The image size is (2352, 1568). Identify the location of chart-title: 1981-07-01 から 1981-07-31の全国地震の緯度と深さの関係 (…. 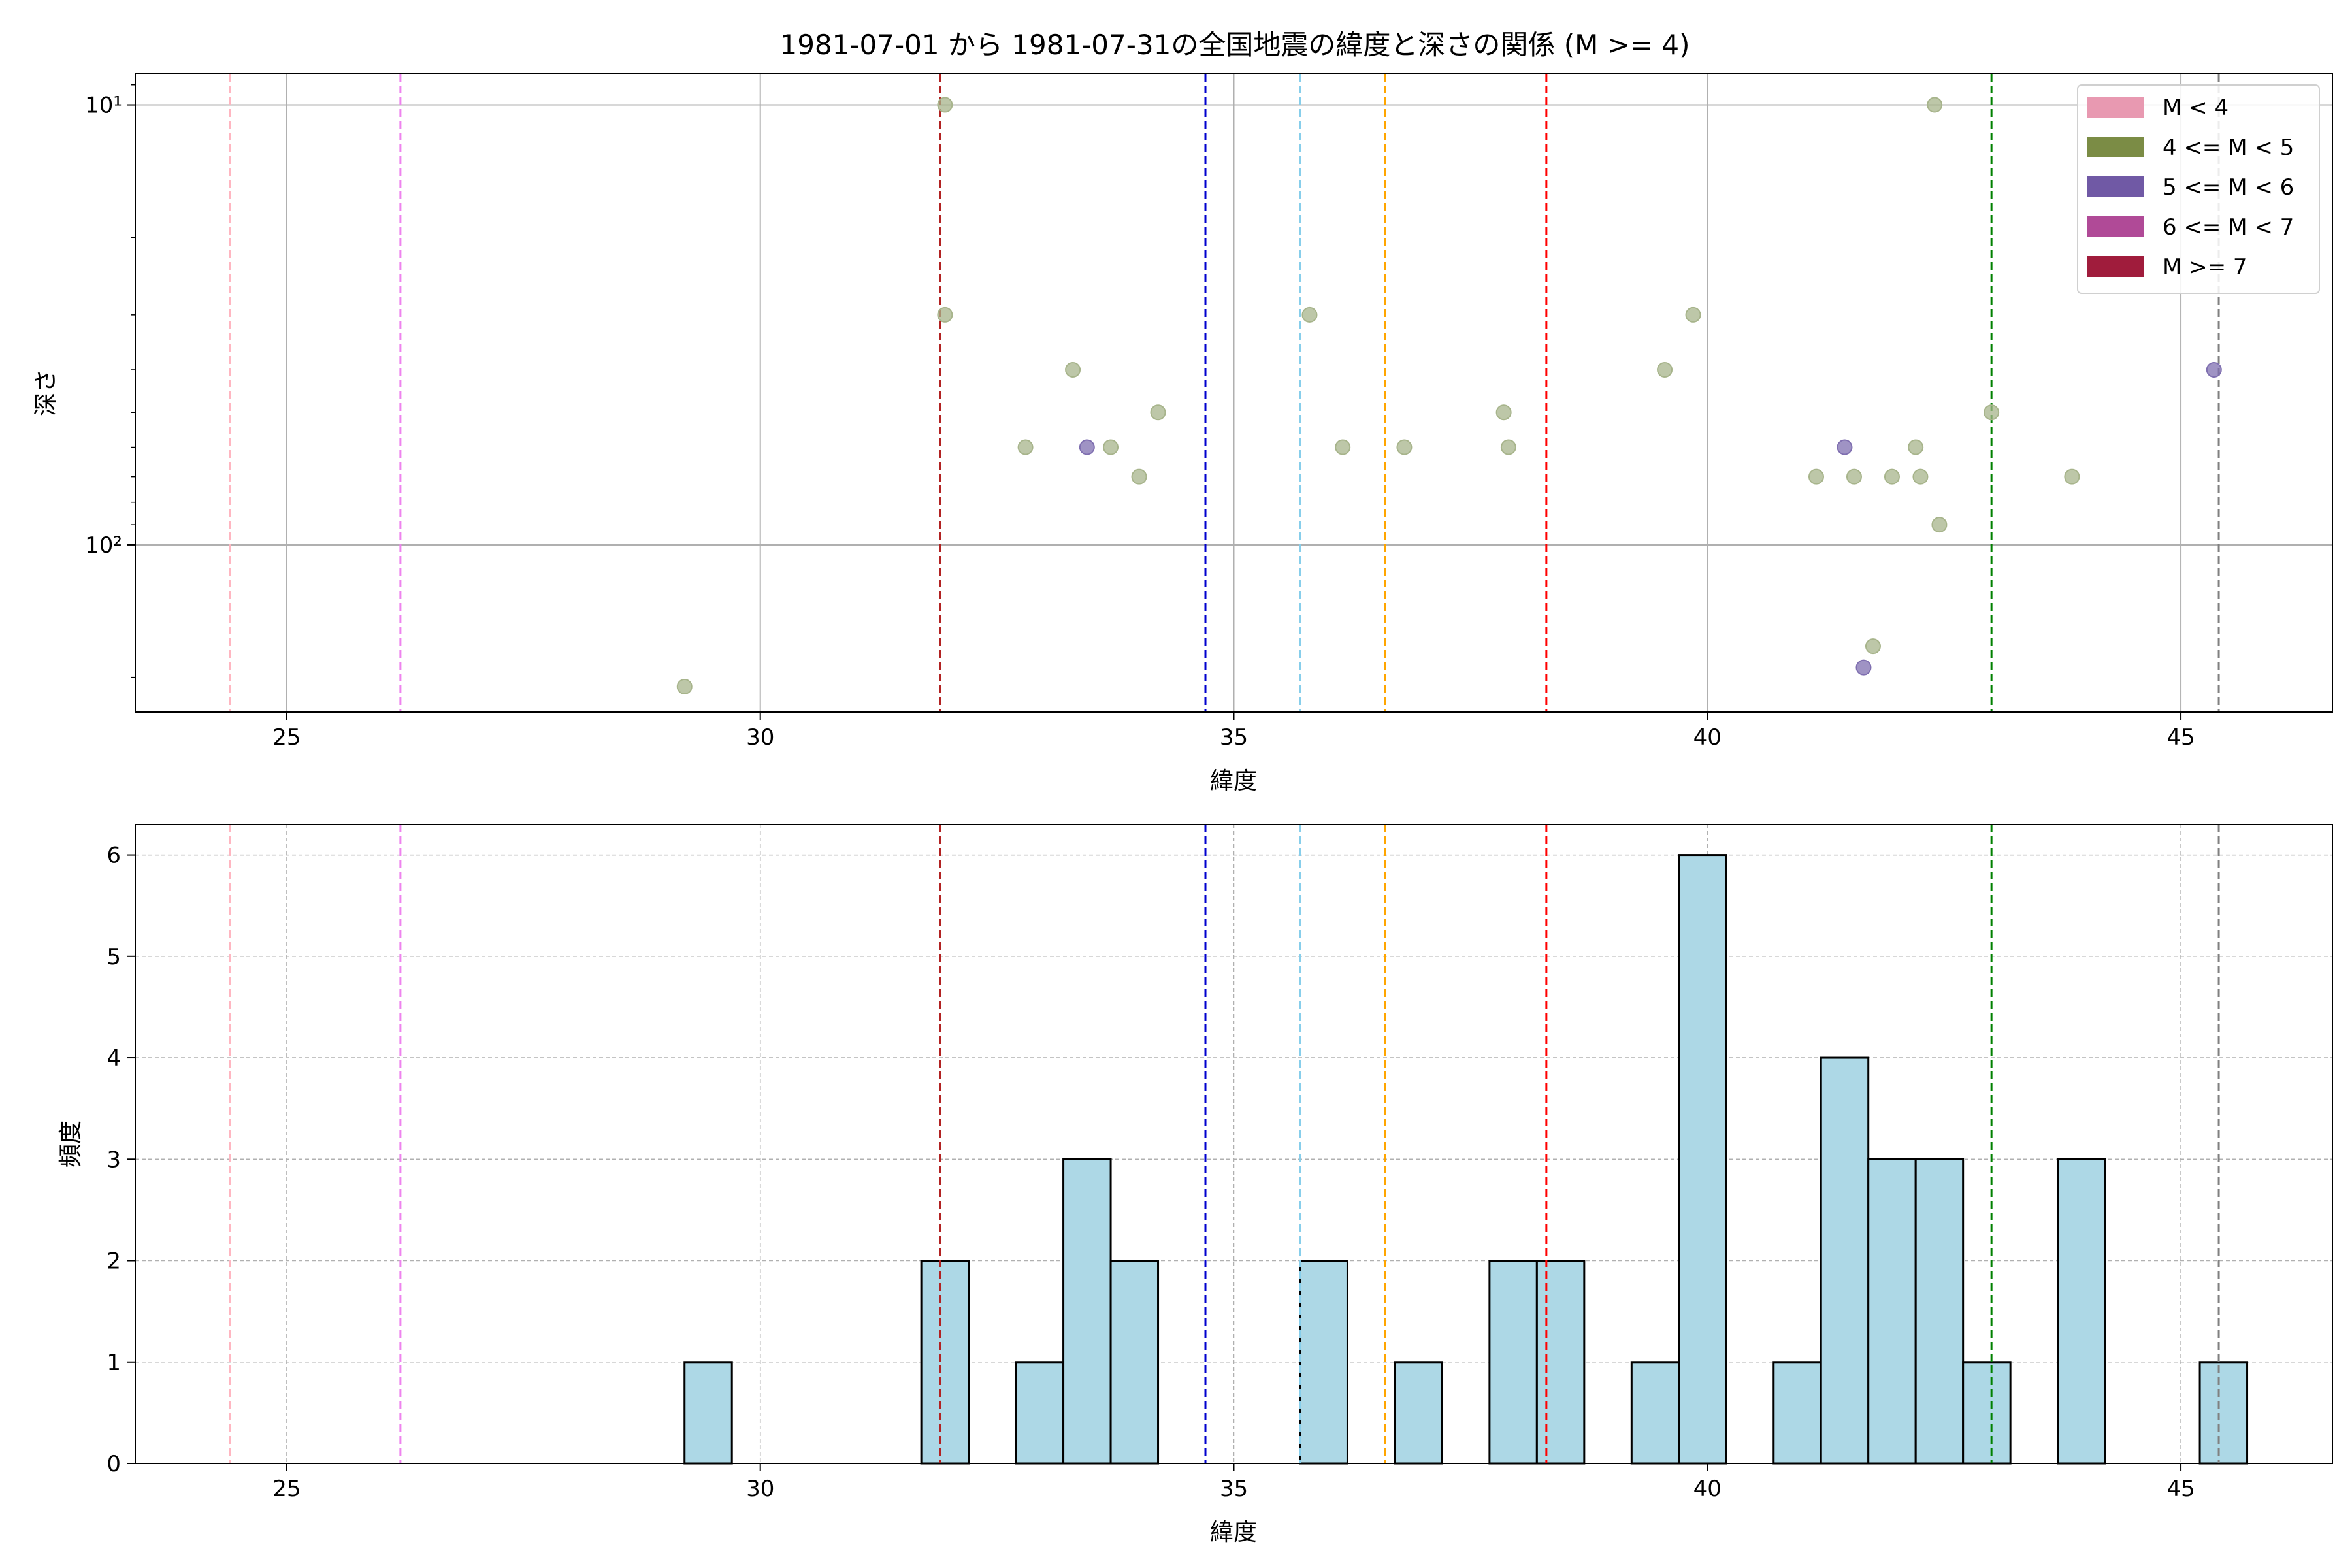
(1234, 45).